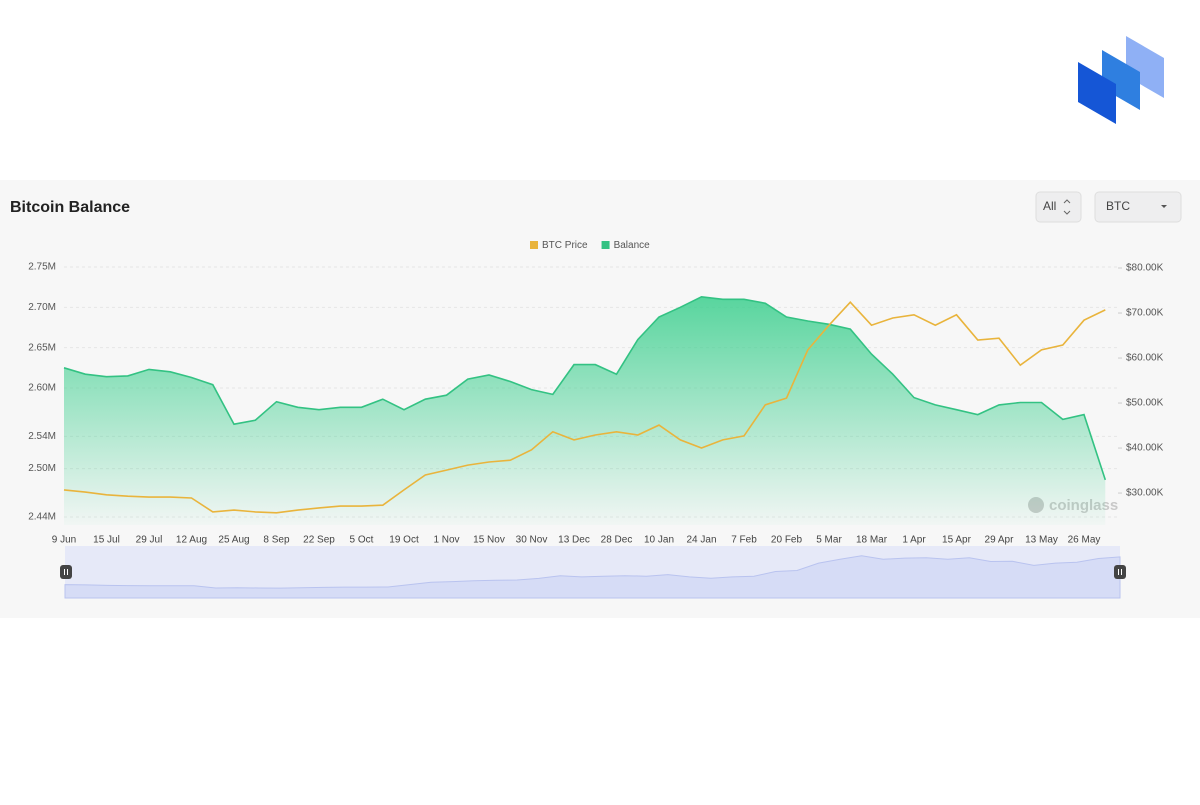 Image resolution: width=1200 pixels, height=805 pixels. I want to click on unit-select: BTC, so click(1138, 207).